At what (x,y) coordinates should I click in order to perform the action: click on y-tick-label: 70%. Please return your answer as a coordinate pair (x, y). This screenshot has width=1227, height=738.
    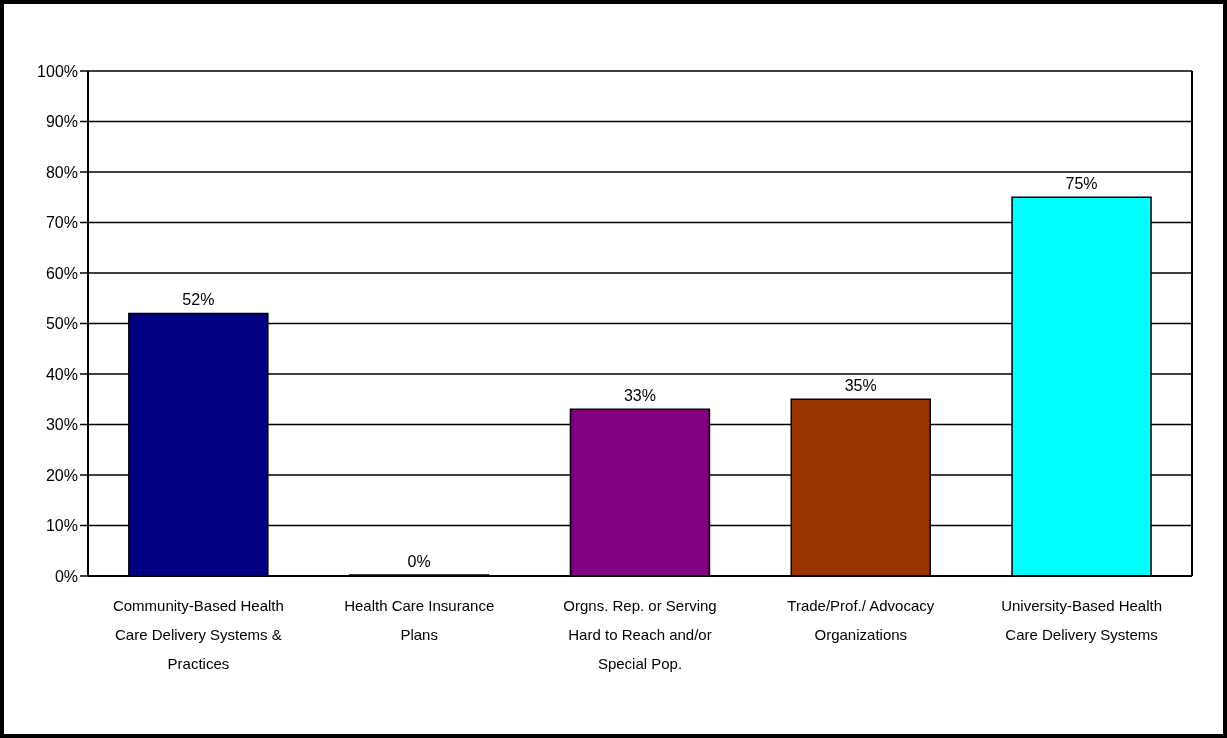
    Looking at the image, I should click on (61, 223).